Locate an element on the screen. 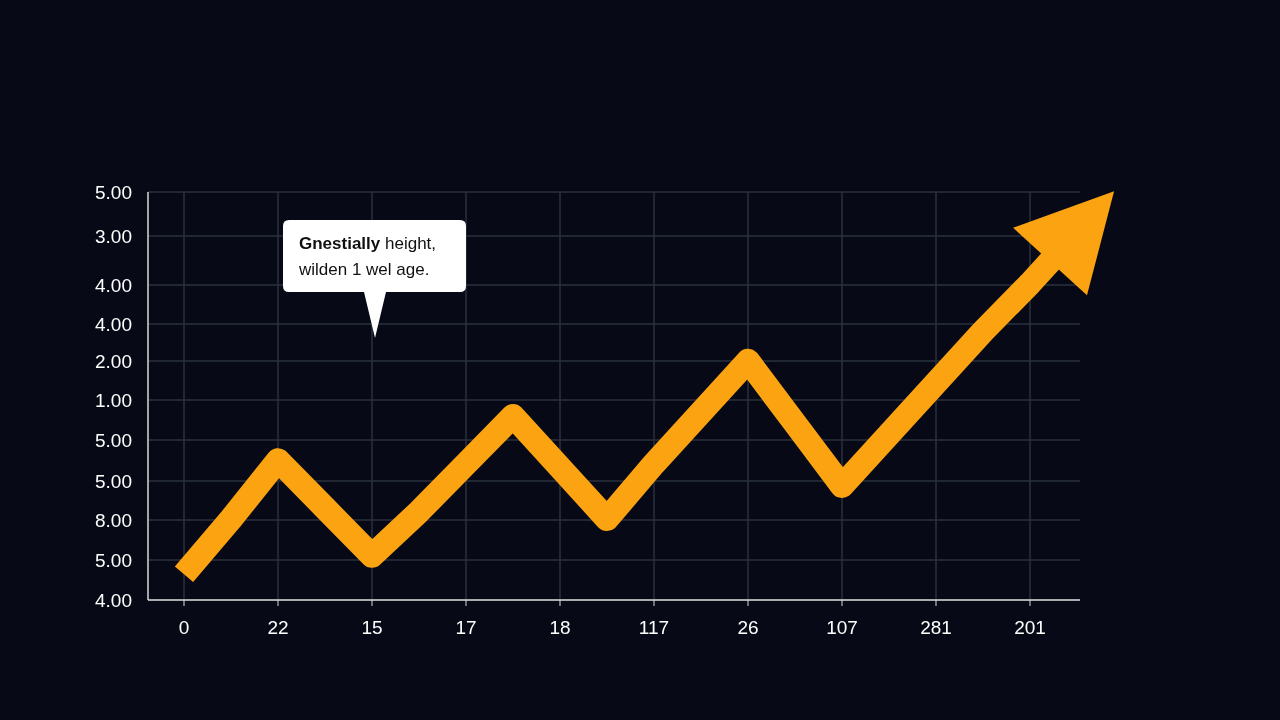 This screenshot has height=720, width=1280. x-tick-label: 15 is located at coordinates (372, 627).